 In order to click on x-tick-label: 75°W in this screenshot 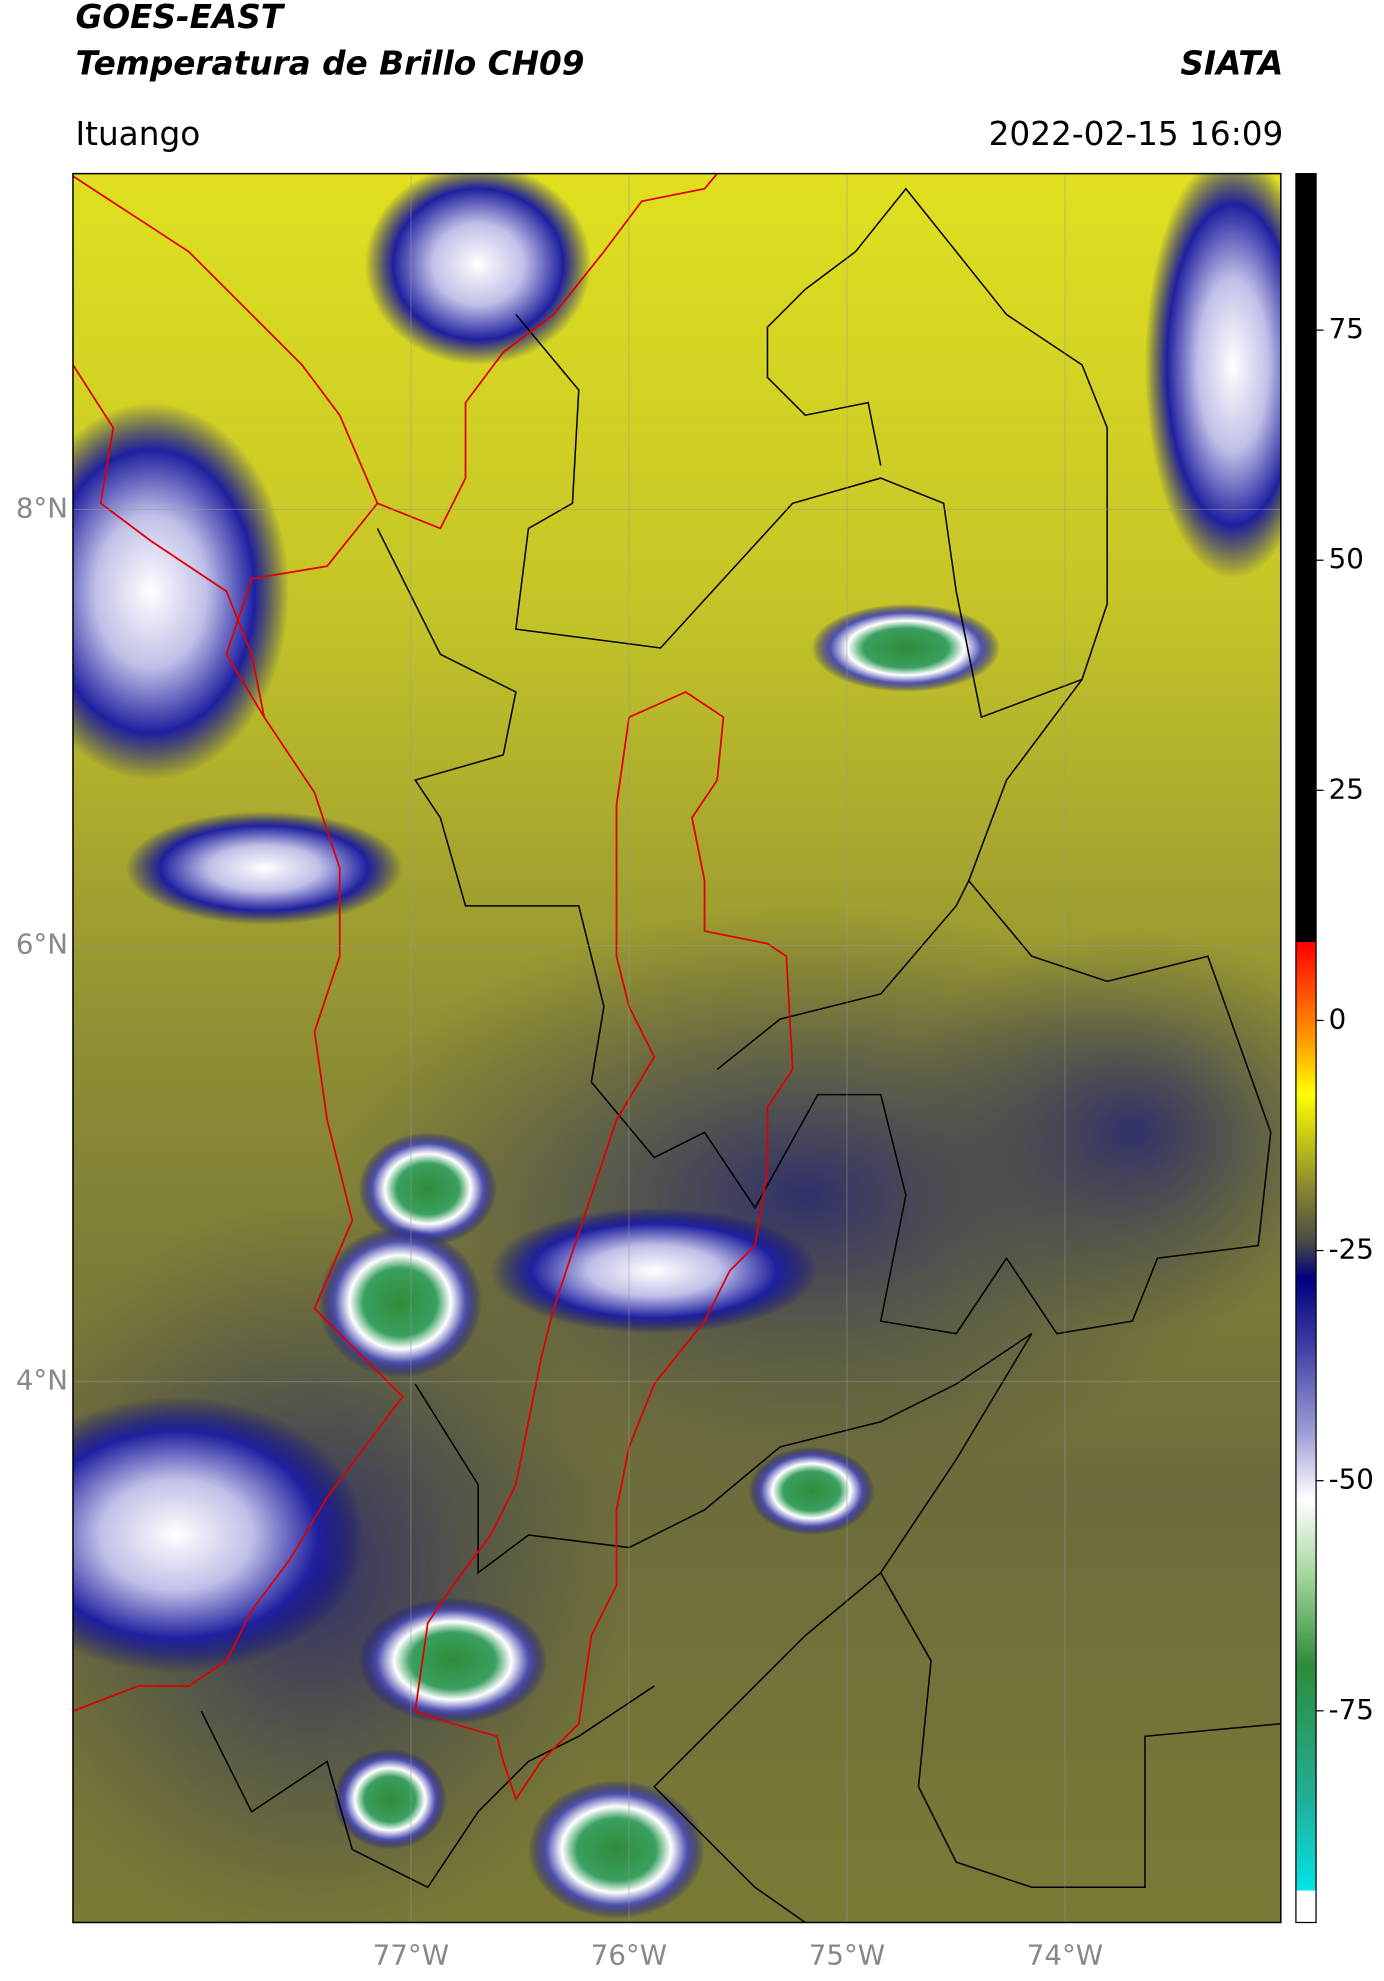, I will do `click(847, 1954)`.